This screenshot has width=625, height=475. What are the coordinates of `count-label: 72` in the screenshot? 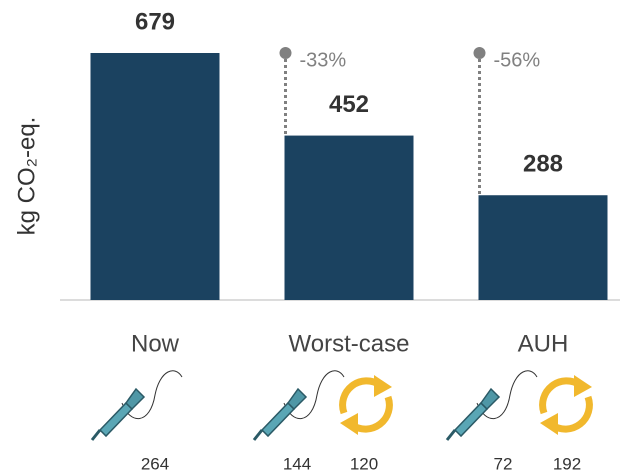 It's located at (503, 463).